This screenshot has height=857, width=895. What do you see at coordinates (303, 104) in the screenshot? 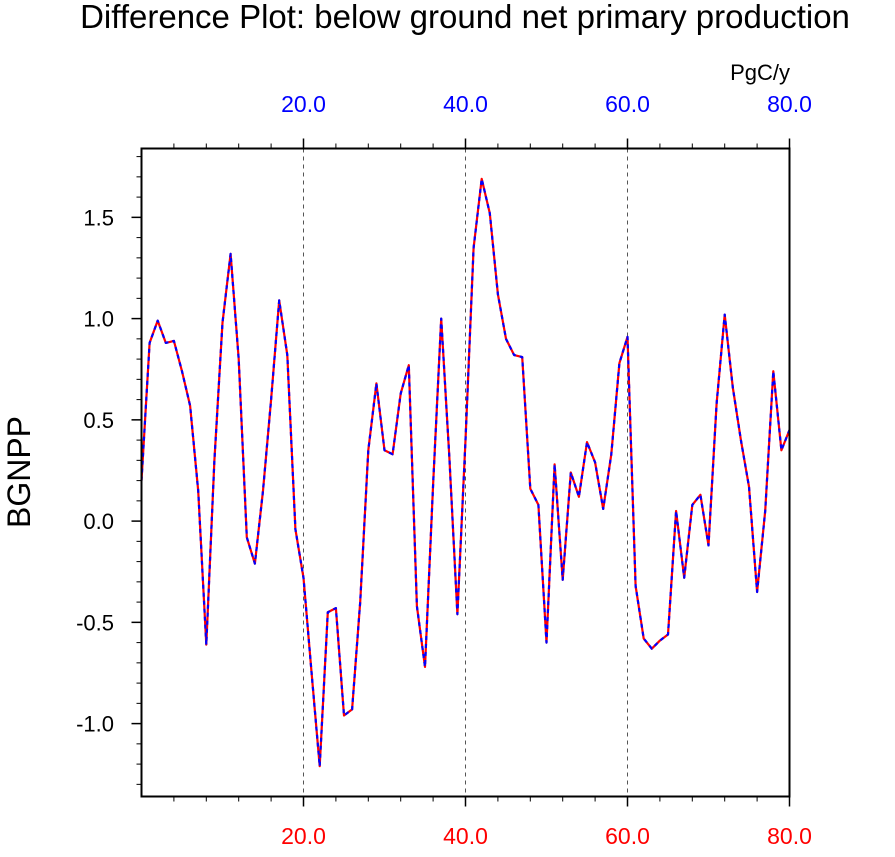
I see `top-x-tick-label: 20.0` at bounding box center [303, 104].